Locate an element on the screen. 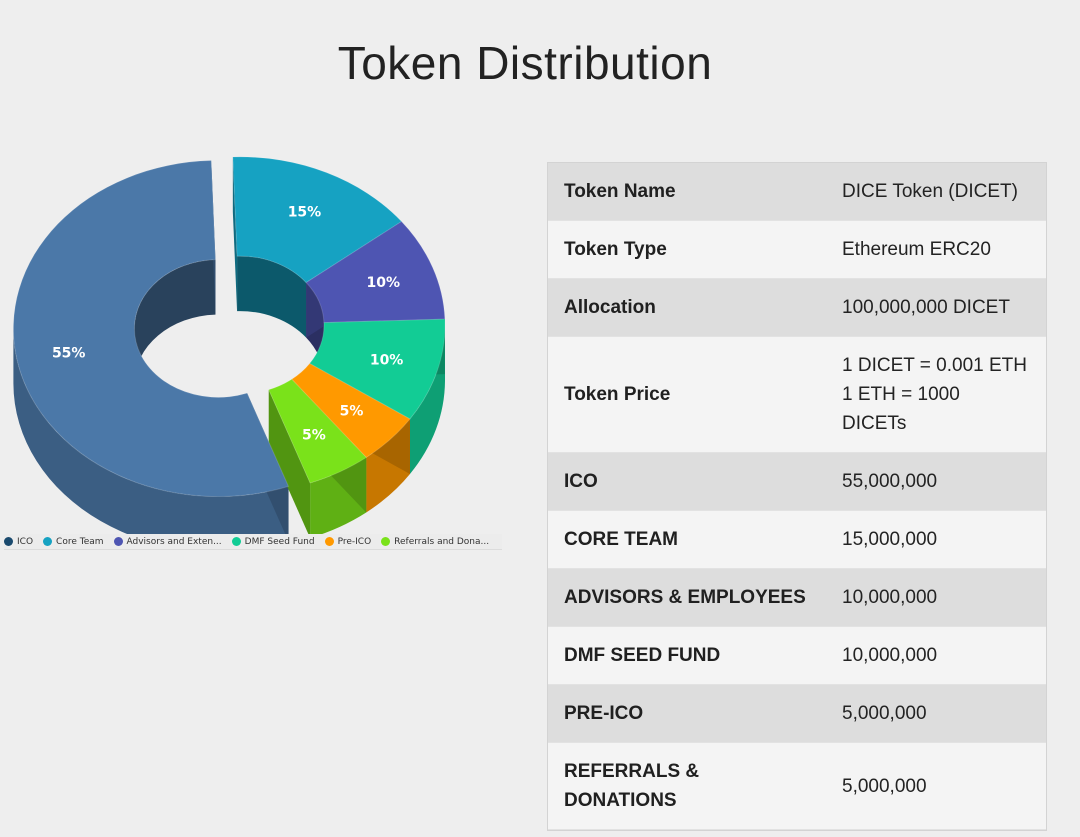 The image size is (1080, 837). legend-item: DMF Seed Fund is located at coordinates (273, 541).